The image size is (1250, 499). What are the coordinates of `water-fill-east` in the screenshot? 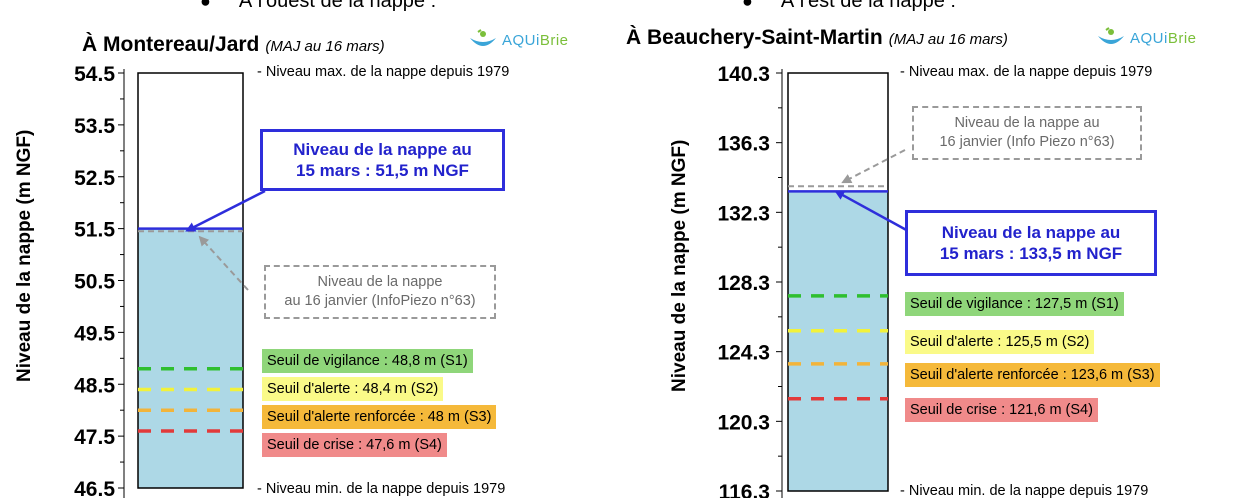 It's located at (838, 341).